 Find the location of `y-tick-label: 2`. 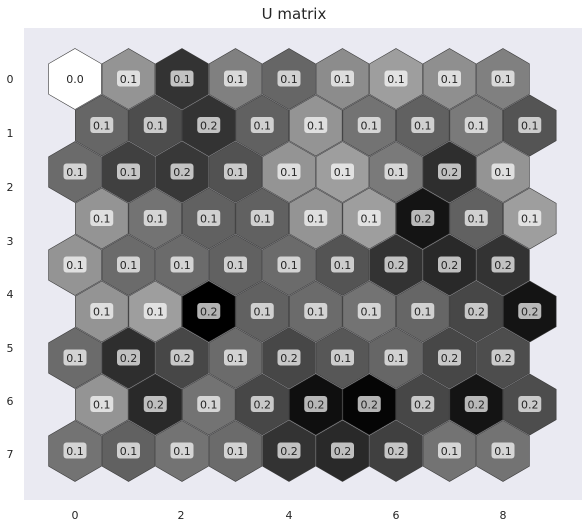

y-tick-label: 2 is located at coordinates (10, 187).